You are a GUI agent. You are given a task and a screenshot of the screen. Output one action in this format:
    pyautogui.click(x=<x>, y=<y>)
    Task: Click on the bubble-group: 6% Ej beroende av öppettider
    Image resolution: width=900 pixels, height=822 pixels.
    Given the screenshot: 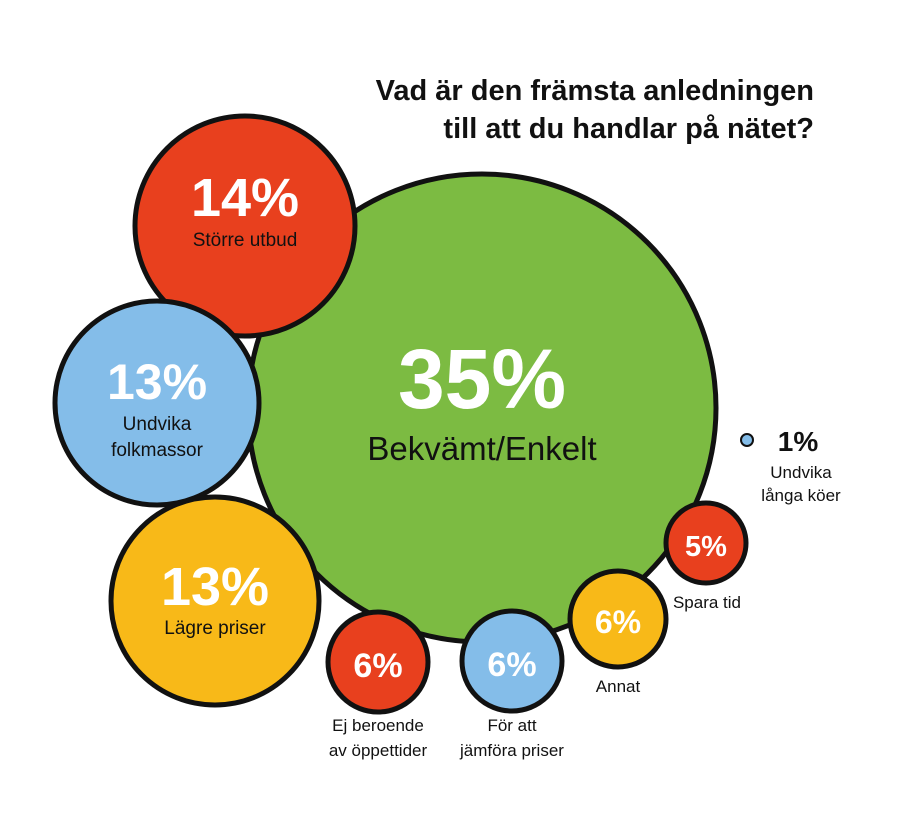 What is the action you would take?
    pyautogui.click(x=378, y=684)
    